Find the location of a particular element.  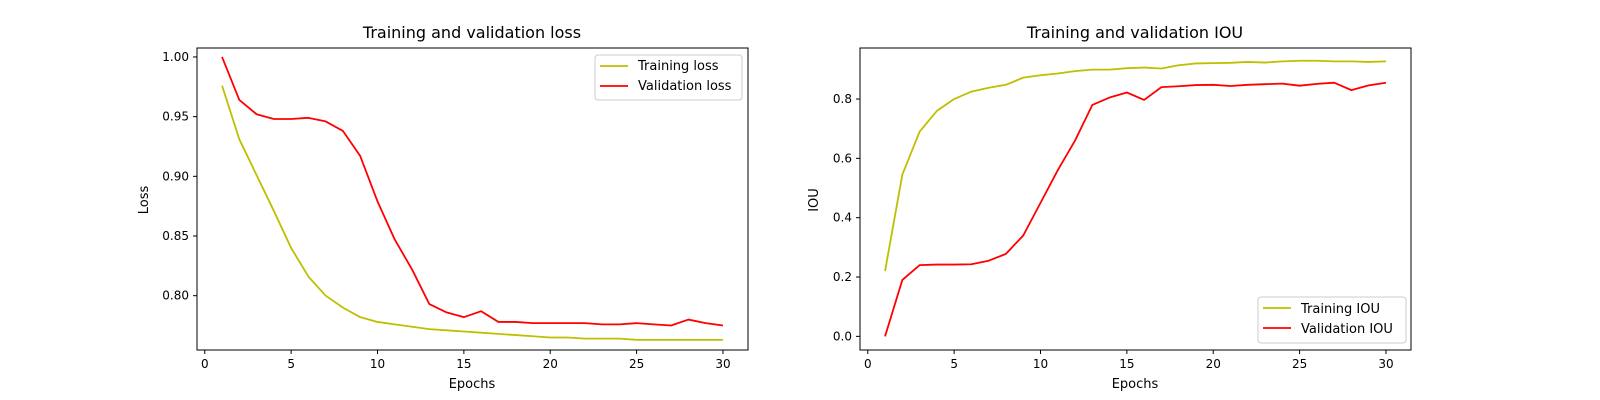

loss-y-tick-label: 1.00 is located at coordinates (175, 57).